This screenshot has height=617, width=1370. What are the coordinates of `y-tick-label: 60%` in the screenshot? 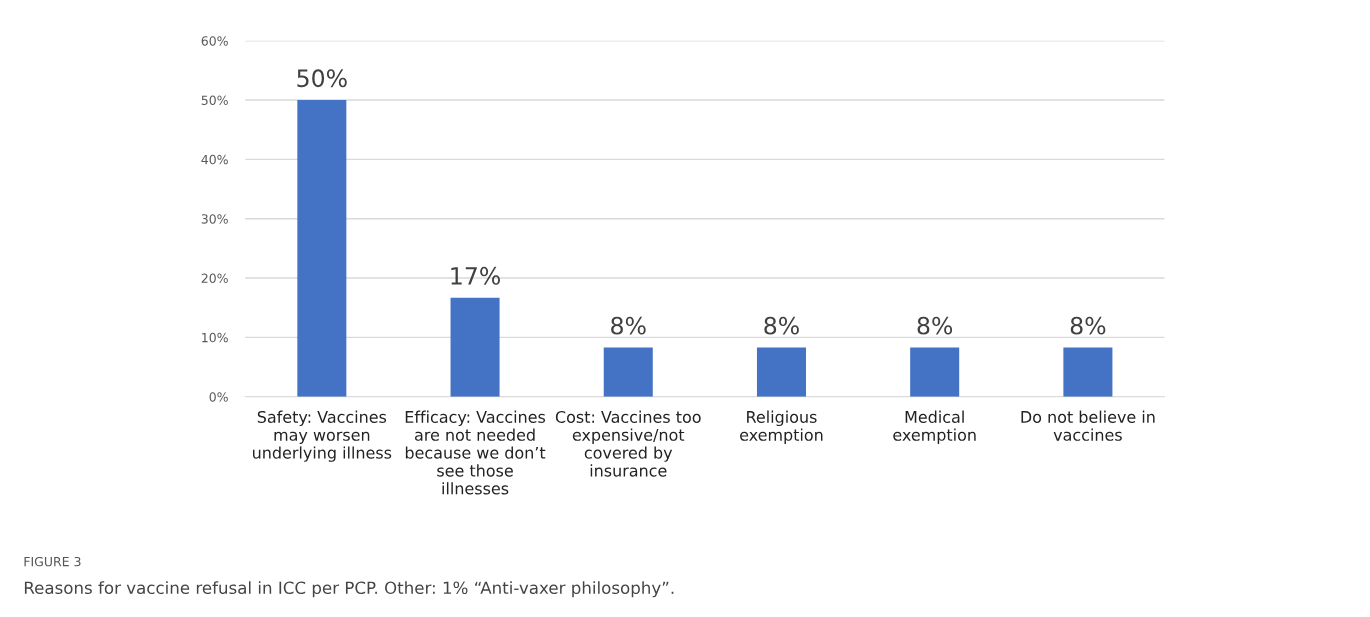 It's located at (214, 41).